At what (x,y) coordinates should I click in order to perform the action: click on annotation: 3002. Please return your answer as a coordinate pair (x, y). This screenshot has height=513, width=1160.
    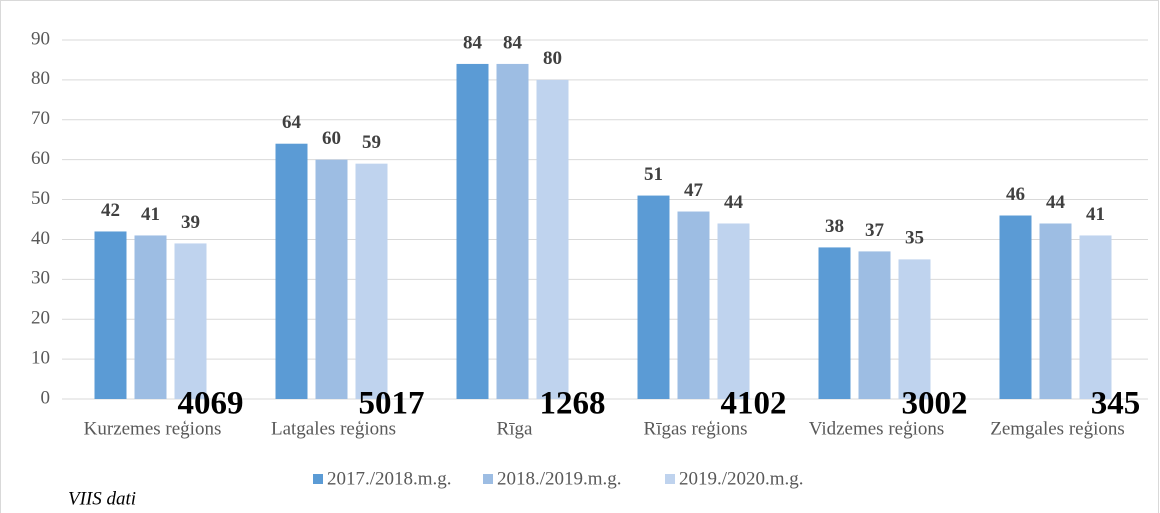
    Looking at the image, I should click on (935, 404).